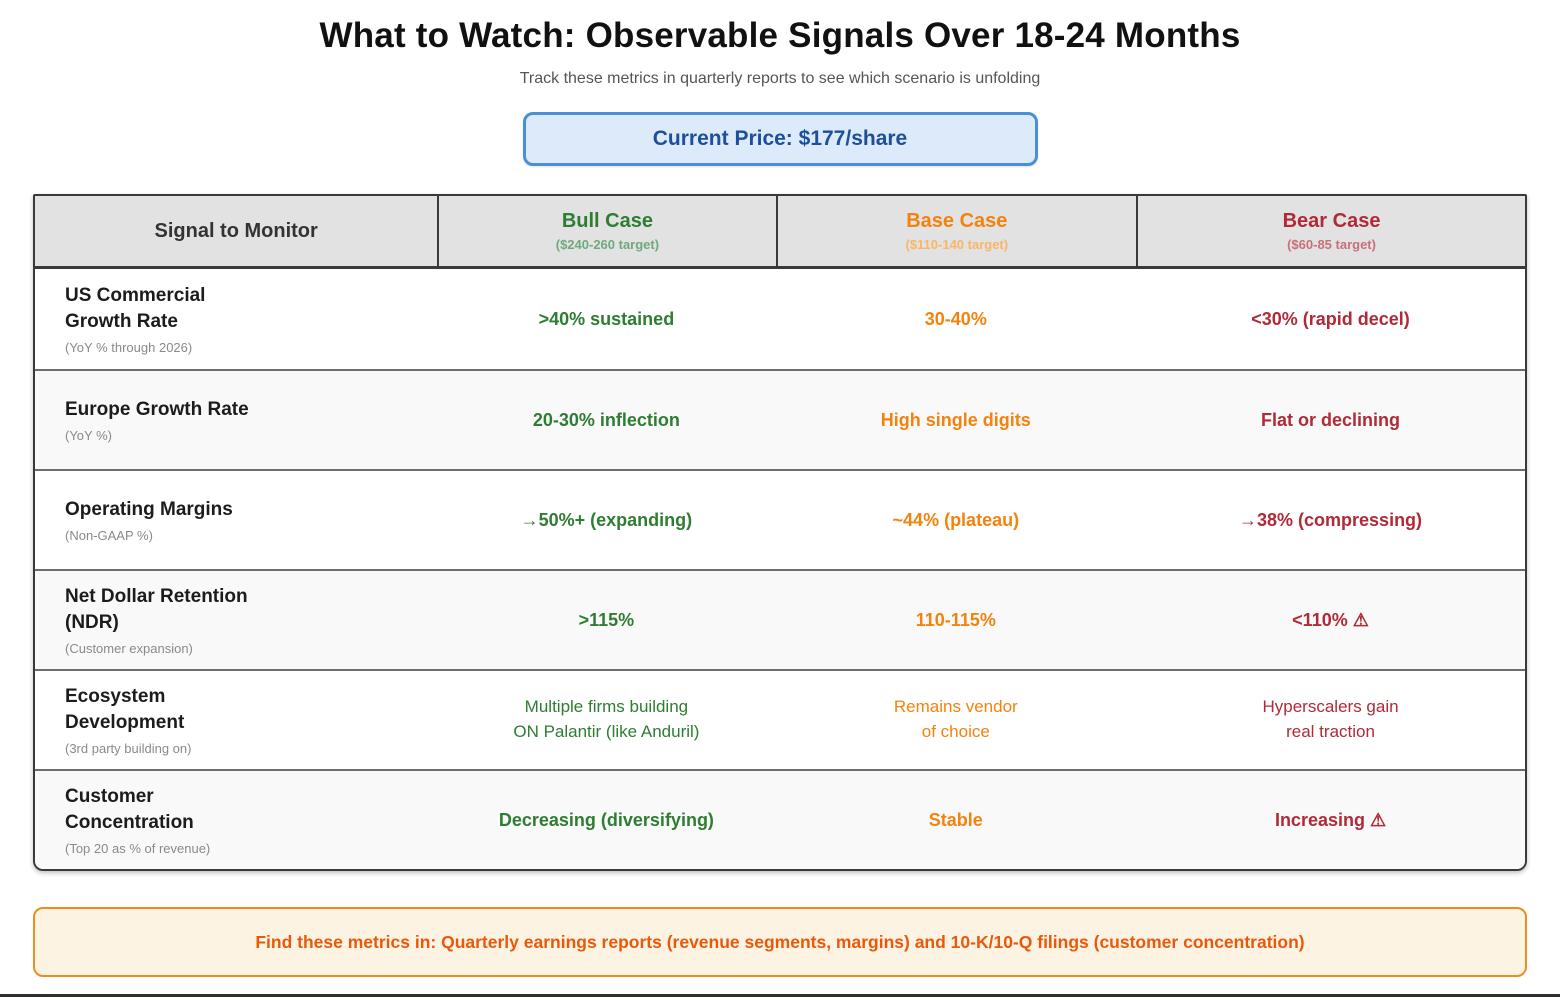 The image size is (1560, 997). Describe the element at coordinates (236, 520) in the screenshot. I see `signal-cell: Operating Margins (Non-GAAP %)` at that location.